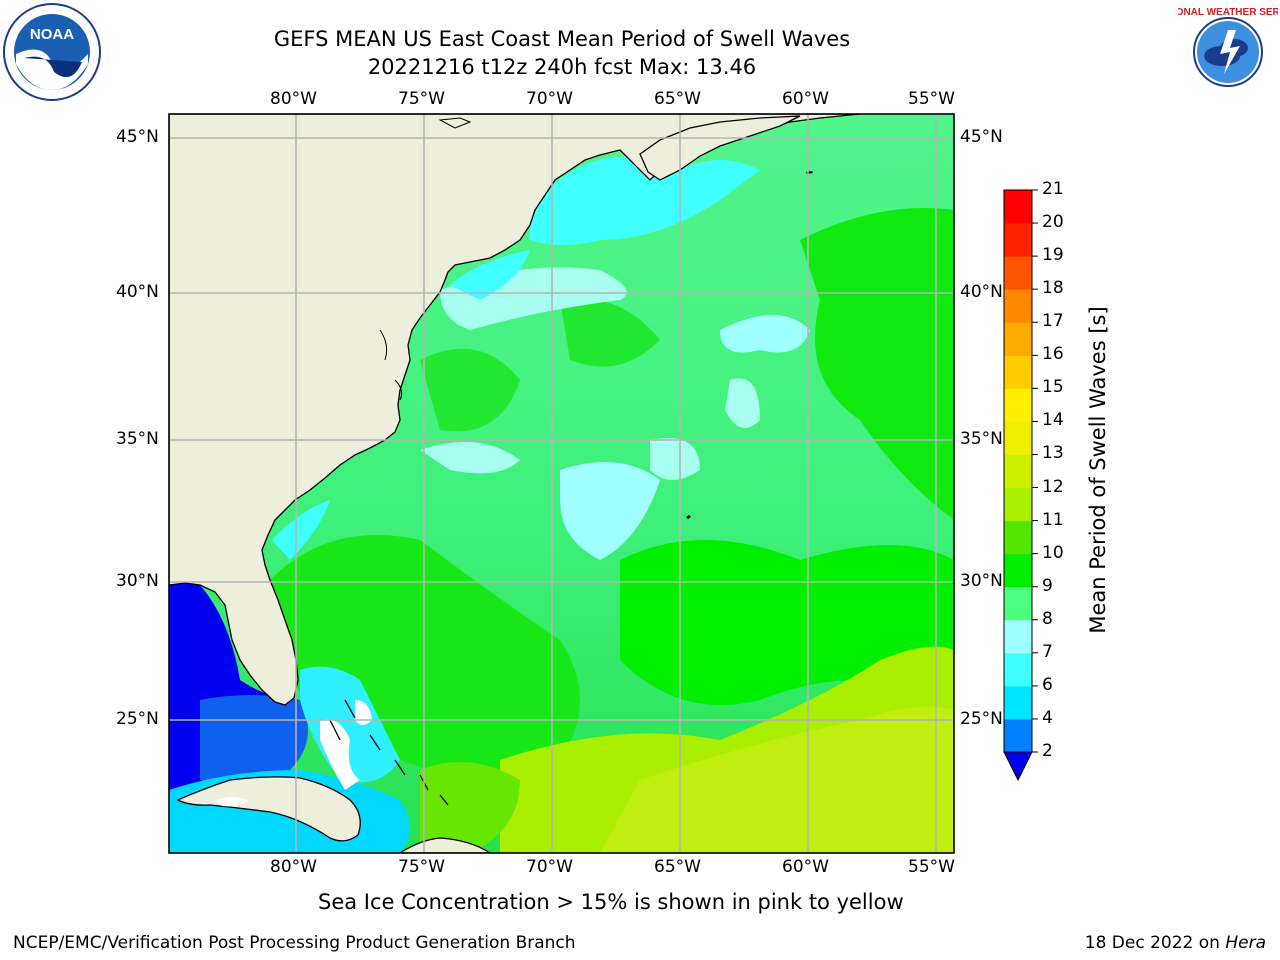 The width and height of the screenshot is (1280, 960). What do you see at coordinates (805, 867) in the screenshot?
I see `lon-label-bottom: 60°W` at bounding box center [805, 867].